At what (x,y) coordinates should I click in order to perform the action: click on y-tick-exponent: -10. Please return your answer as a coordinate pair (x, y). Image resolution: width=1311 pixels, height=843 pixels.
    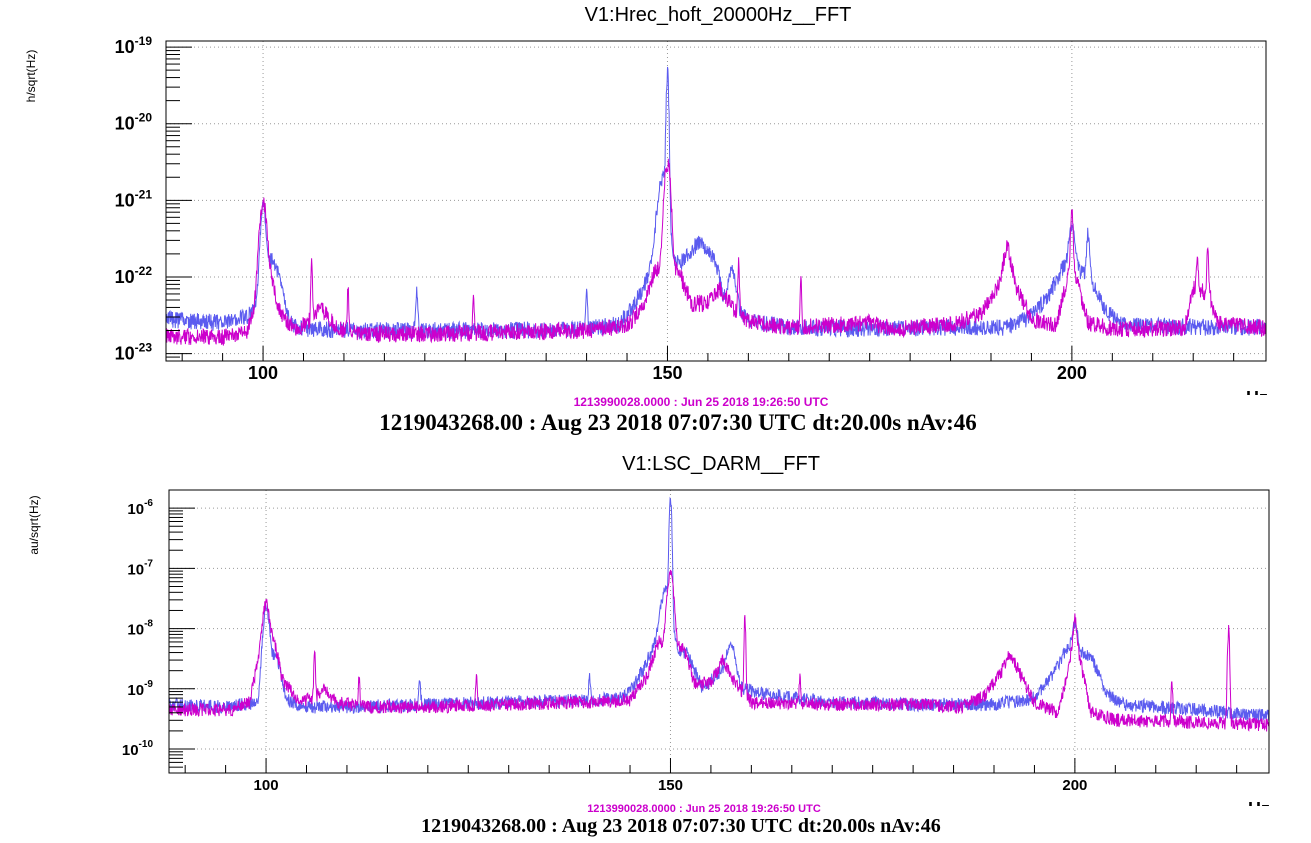
    Looking at the image, I should click on (146, 744).